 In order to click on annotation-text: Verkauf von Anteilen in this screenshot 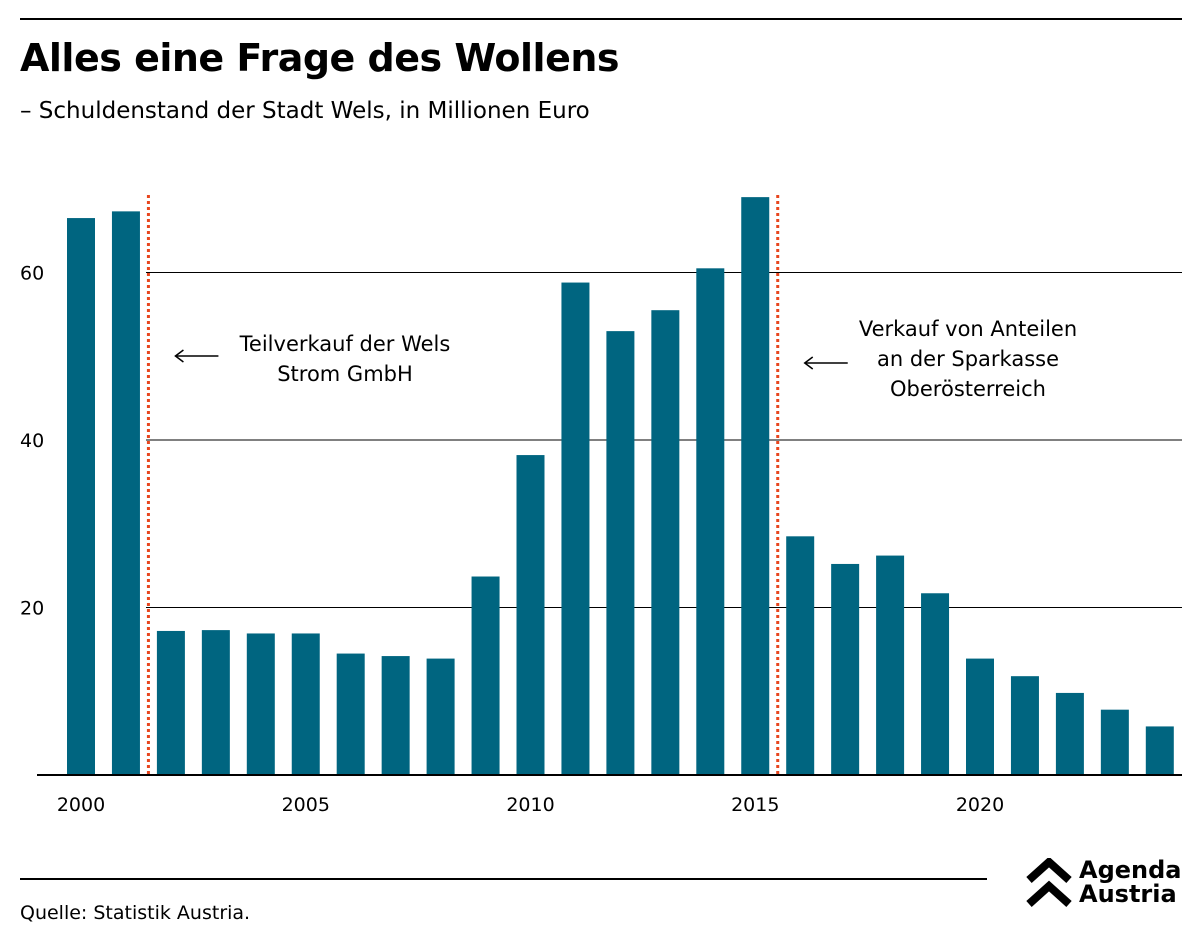, I will do `click(968, 329)`.